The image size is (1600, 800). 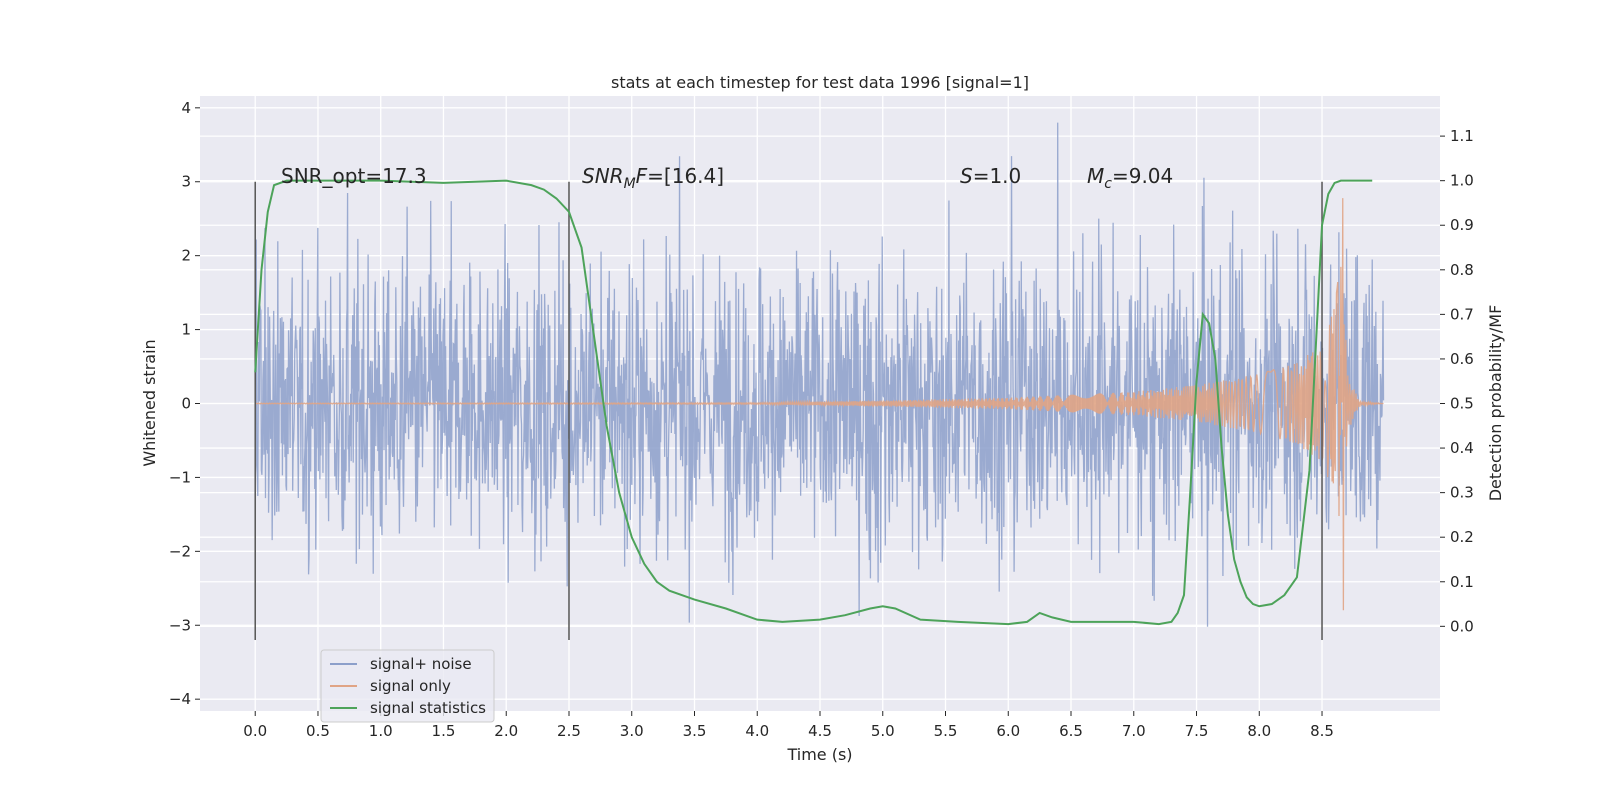 I want to click on y-tick-label-8: −4, so click(x=180, y=699).